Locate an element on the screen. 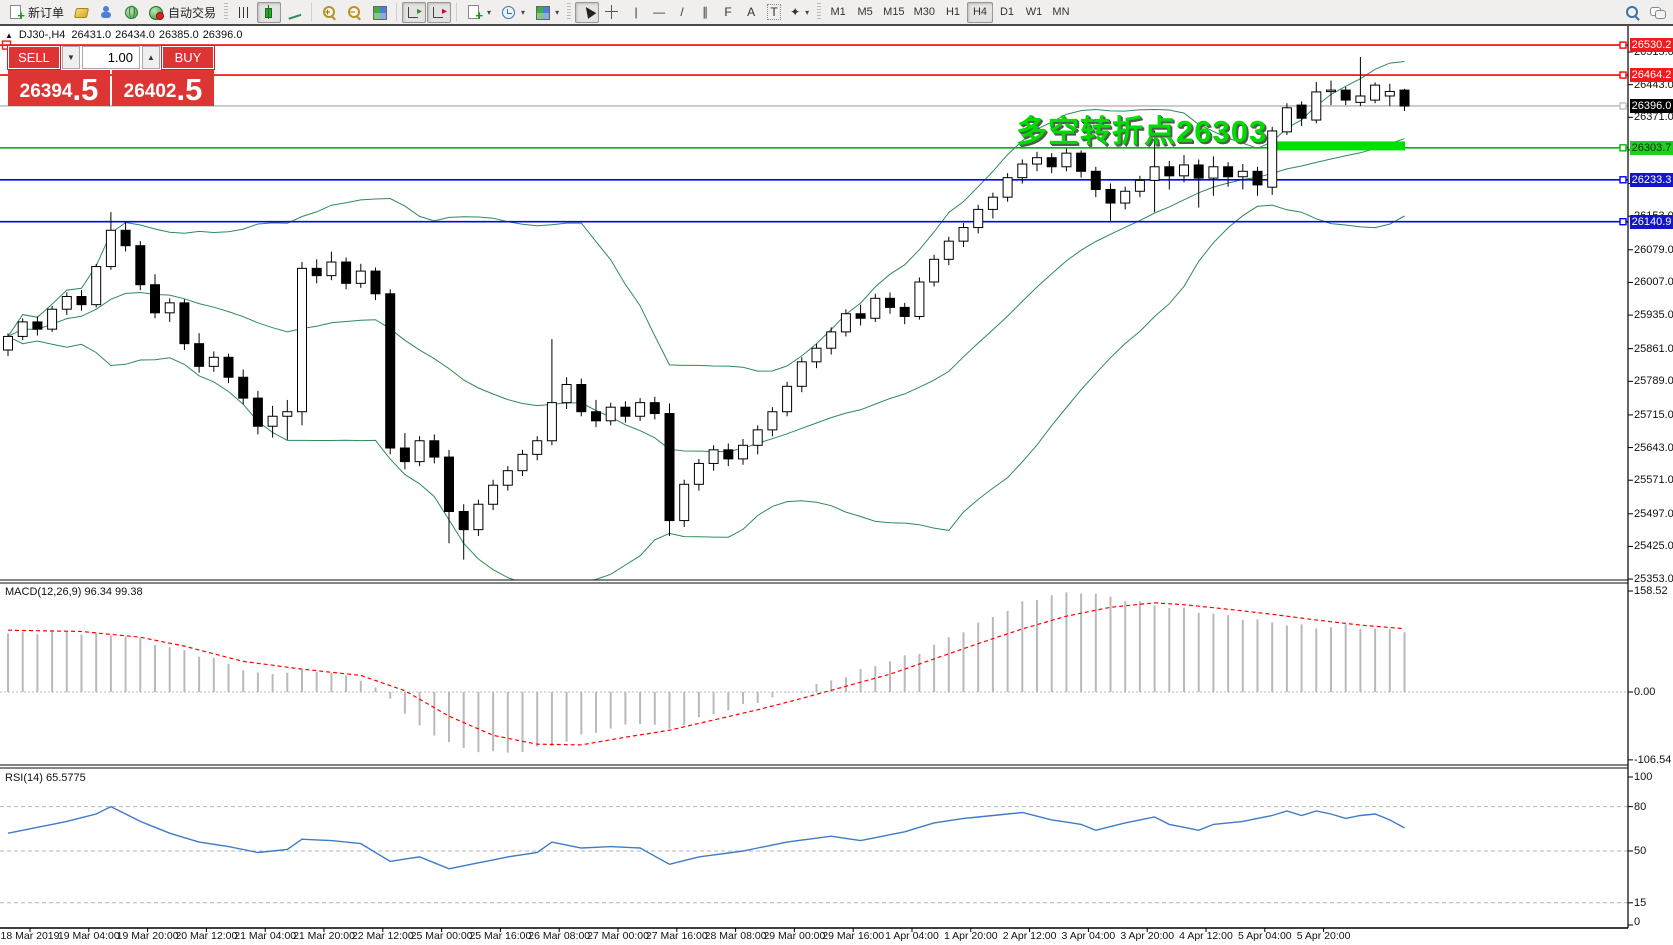  styles-button is located at coordinates (81, 12).